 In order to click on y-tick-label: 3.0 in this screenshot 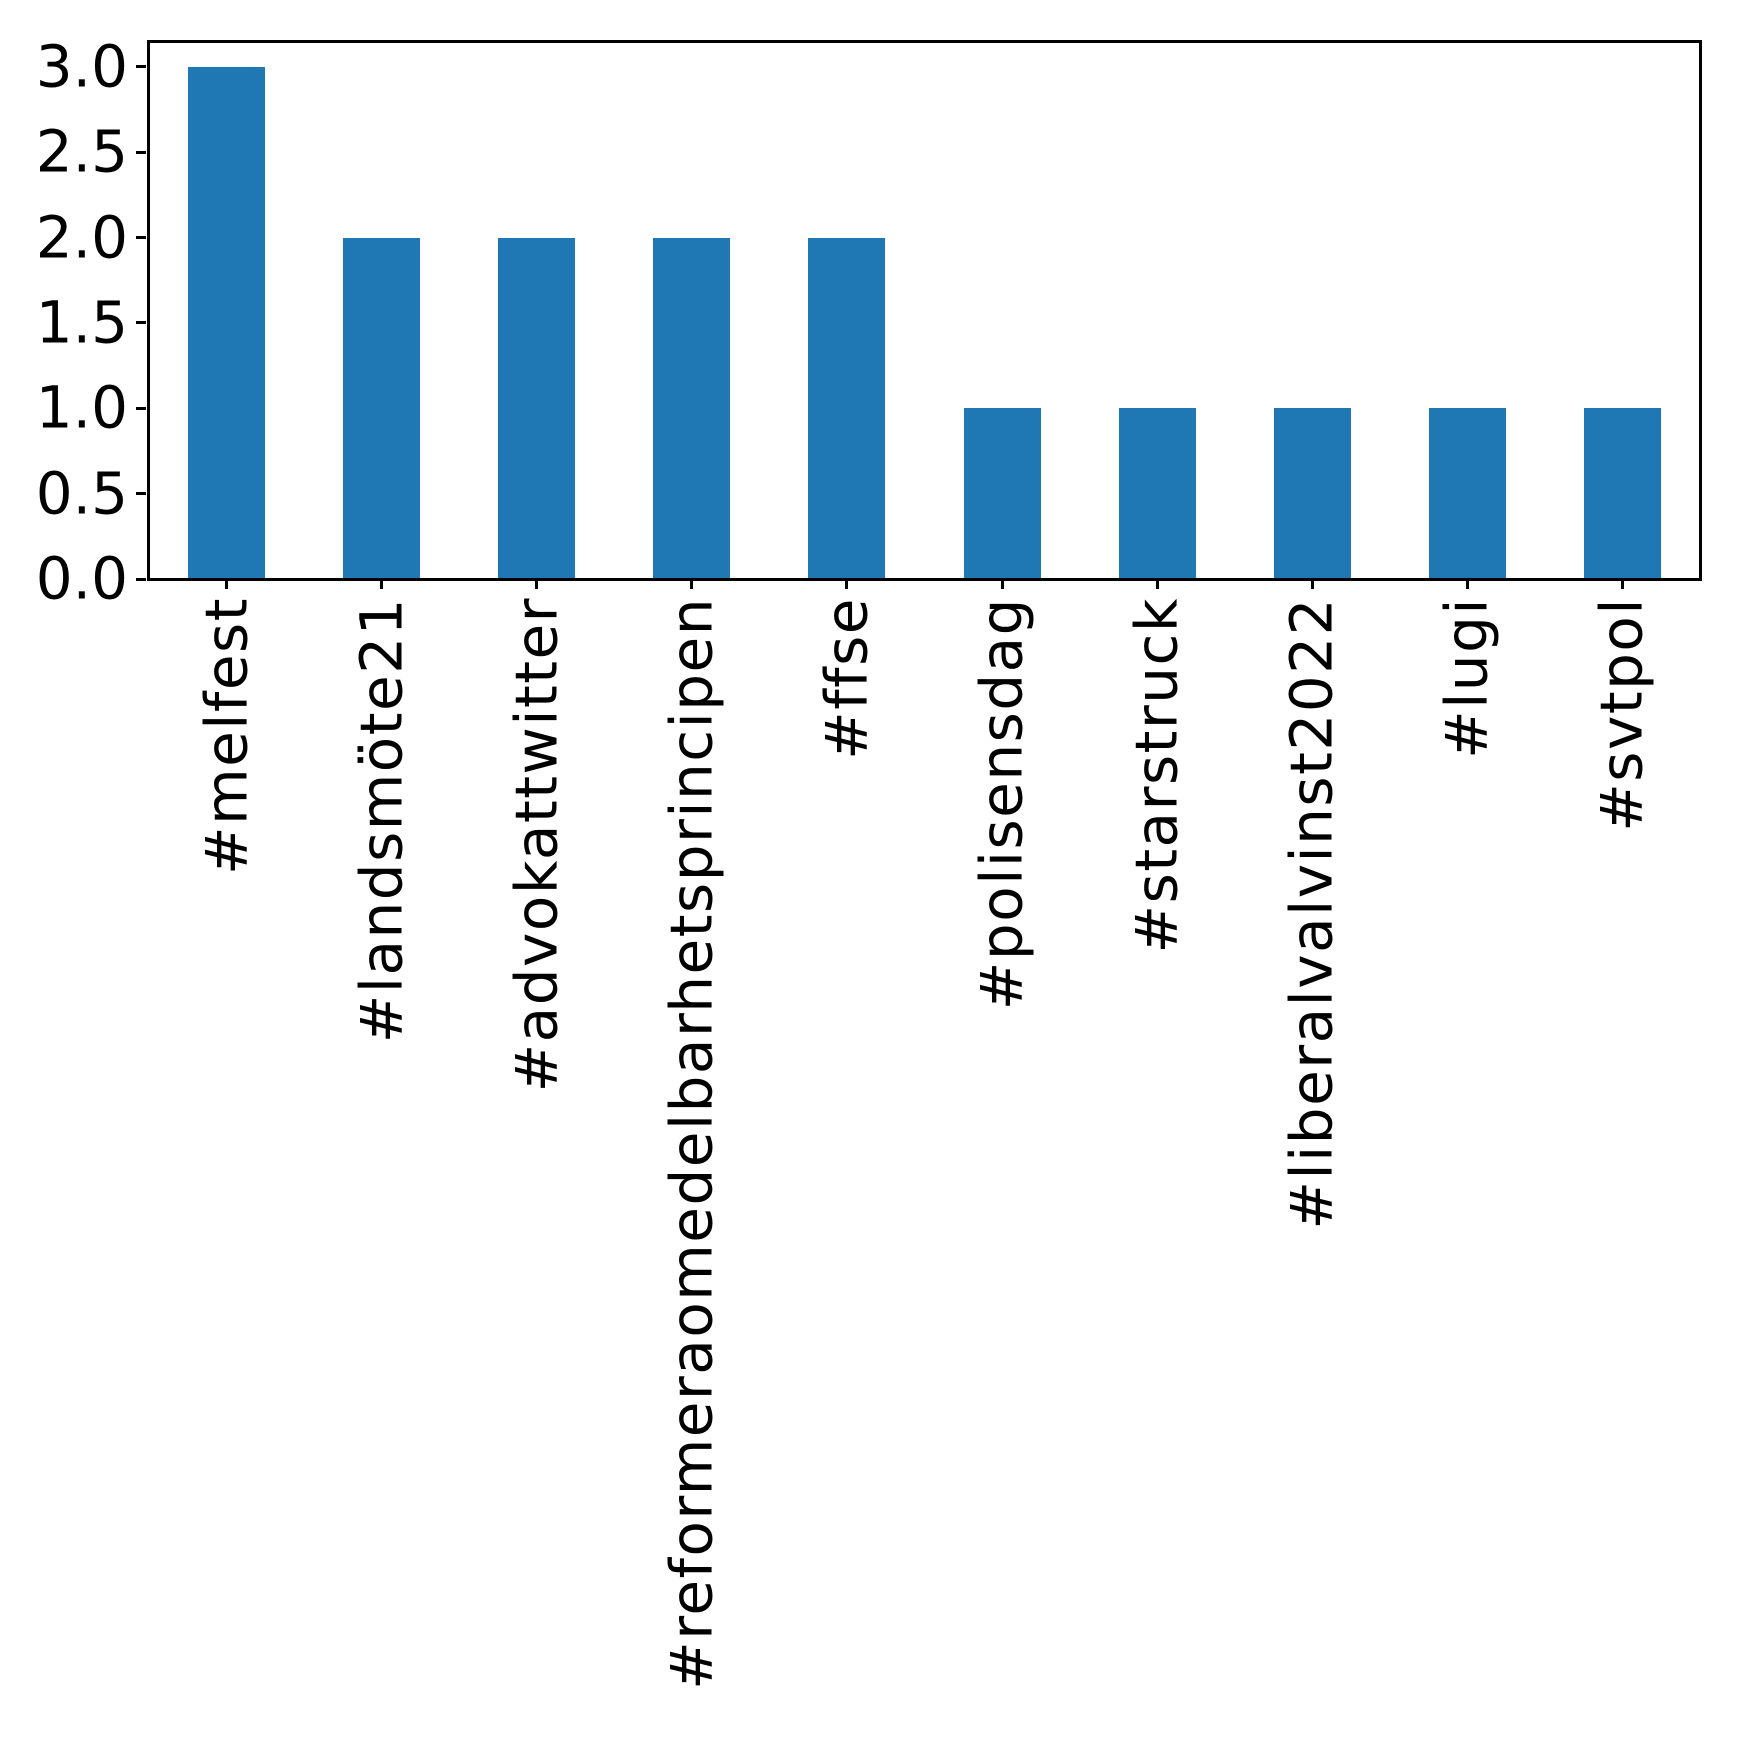, I will do `click(81, 66)`.